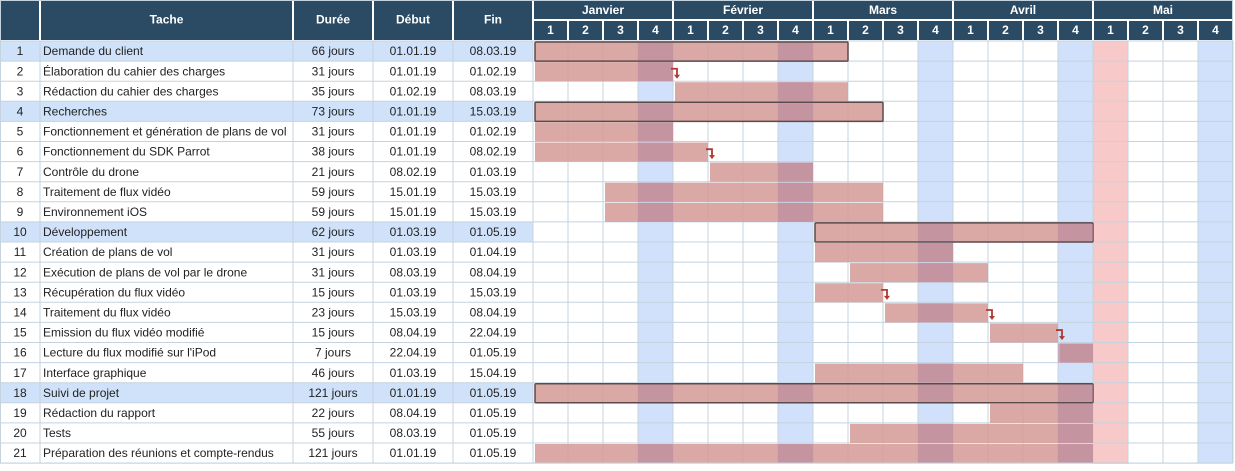 This screenshot has height=471, width=1235. What do you see at coordinates (114, 292) in the screenshot?
I see `task-name-13: Récupération du flux vidéo` at bounding box center [114, 292].